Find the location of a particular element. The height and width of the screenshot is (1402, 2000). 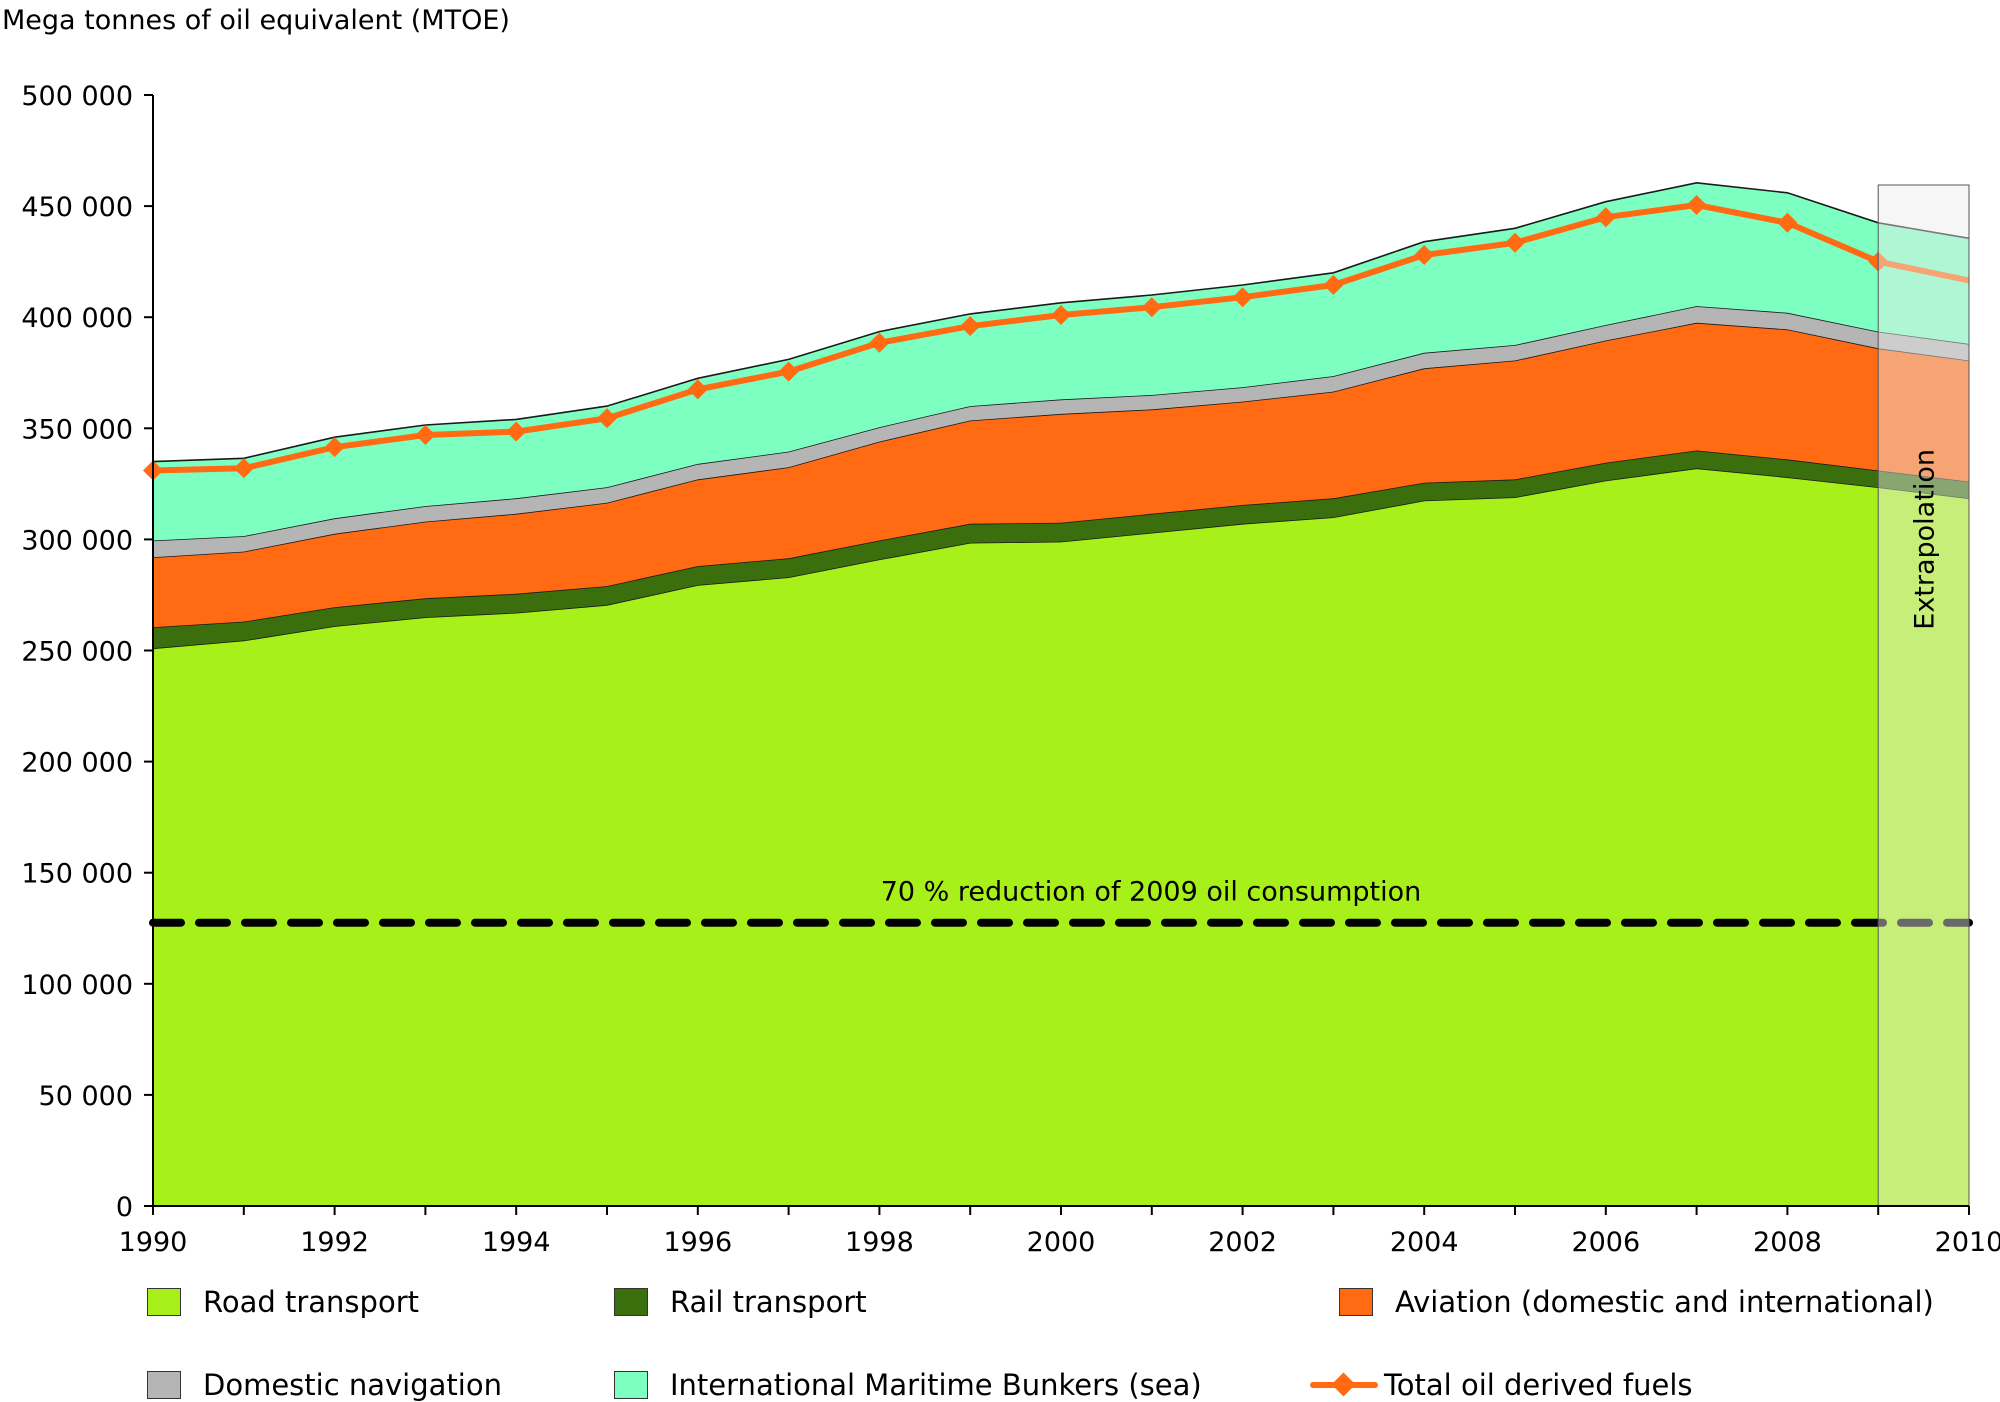

y-tick-label-6: 300 000 is located at coordinates (77, 540).